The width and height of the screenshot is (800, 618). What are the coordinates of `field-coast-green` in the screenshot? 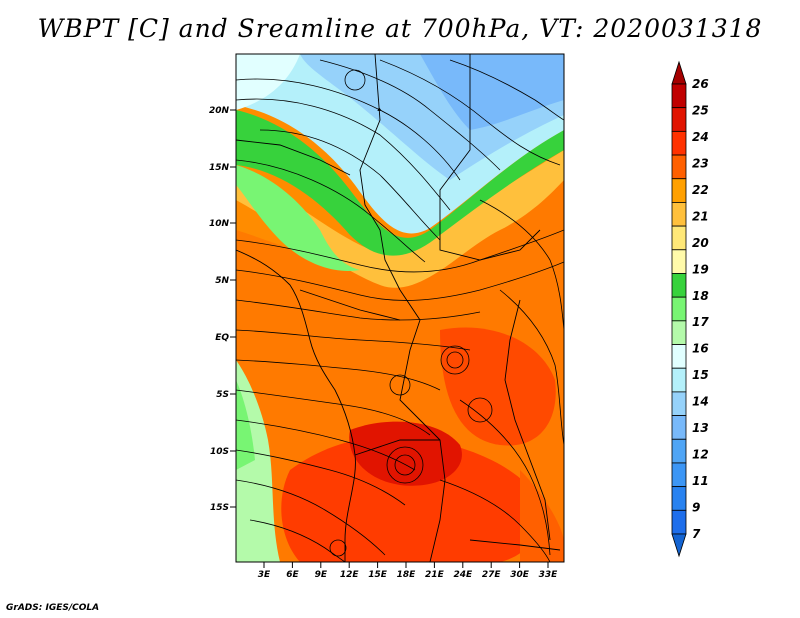 It's located at (245, 425).